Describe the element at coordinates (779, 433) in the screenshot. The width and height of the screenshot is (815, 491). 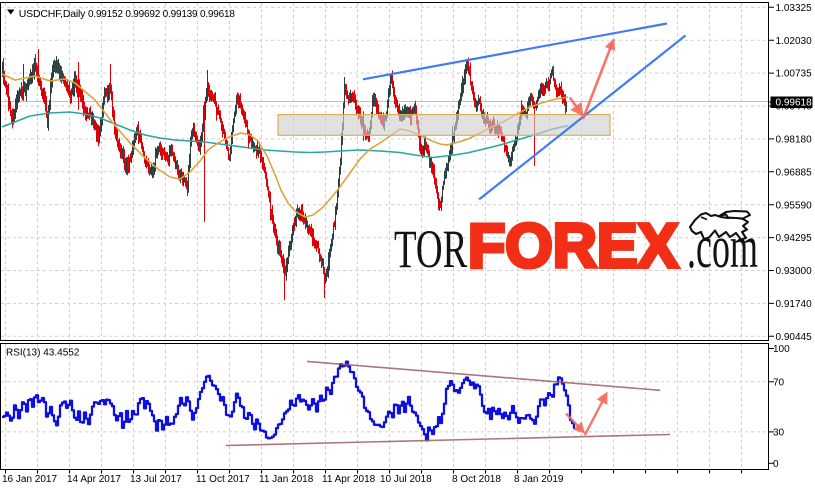
I see `svg-text: 30` at that location.